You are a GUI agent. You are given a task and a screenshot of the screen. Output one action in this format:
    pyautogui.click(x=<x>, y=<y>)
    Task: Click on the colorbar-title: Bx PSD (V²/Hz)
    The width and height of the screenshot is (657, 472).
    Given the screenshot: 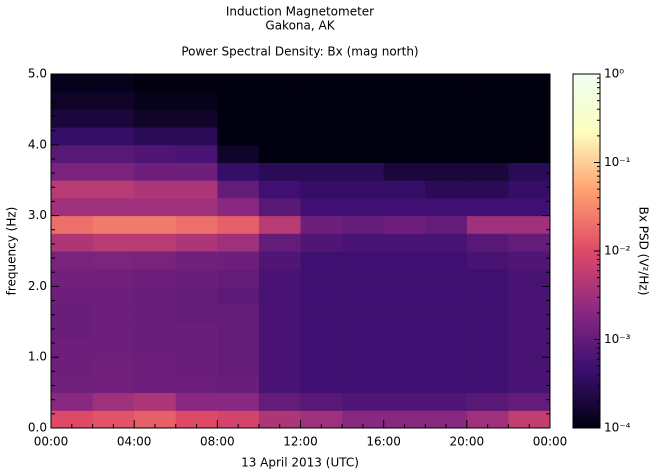 What is the action you would take?
    pyautogui.click(x=644, y=251)
    